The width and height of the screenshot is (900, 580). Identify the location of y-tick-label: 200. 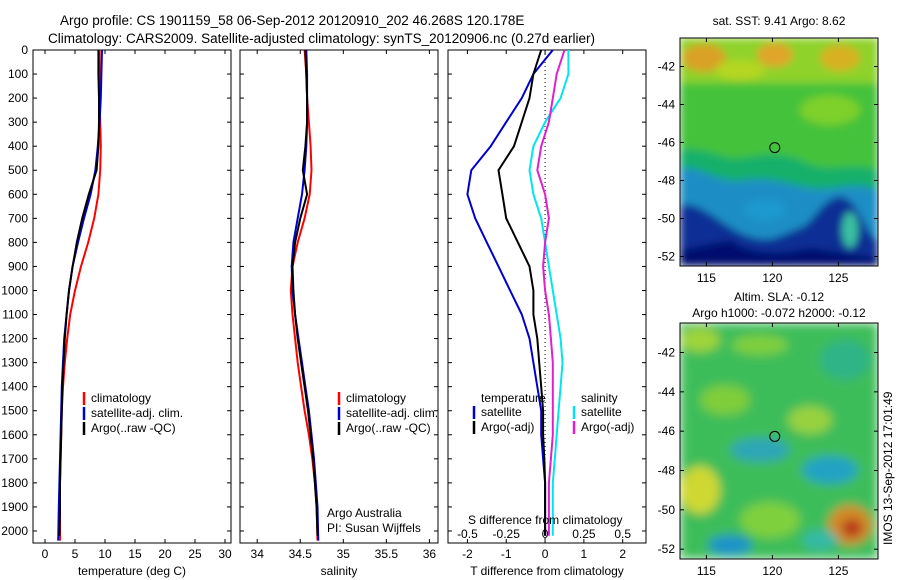
(18, 98).